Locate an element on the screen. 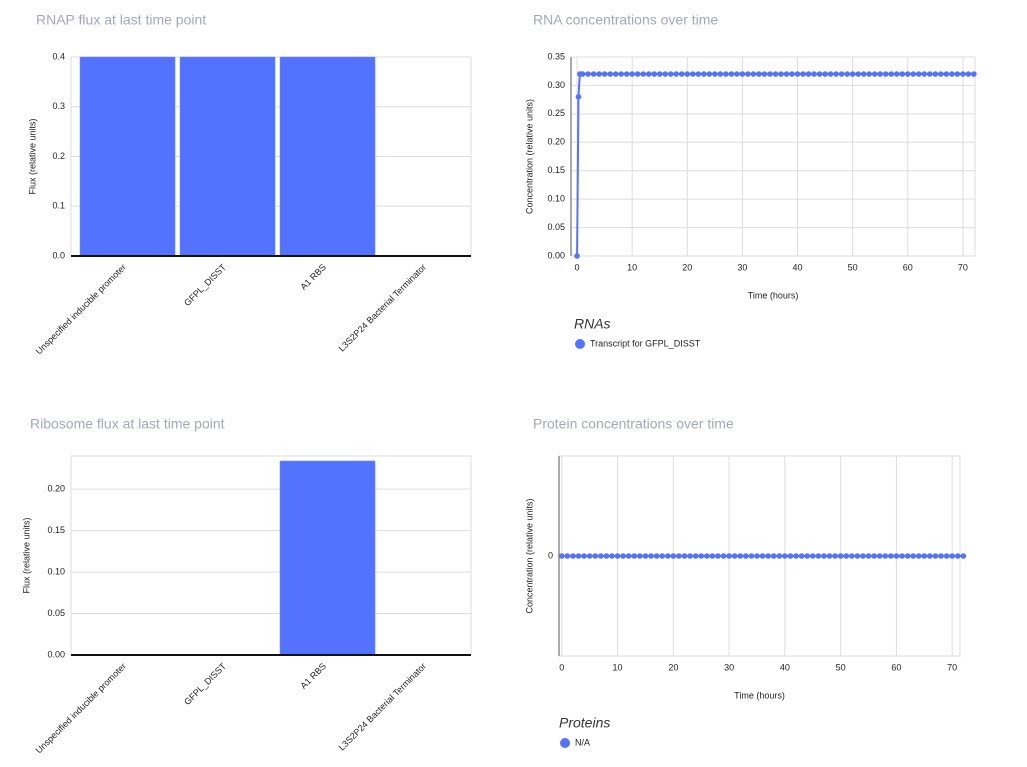  chart-title: Protein concentrations over time is located at coordinates (633, 424).